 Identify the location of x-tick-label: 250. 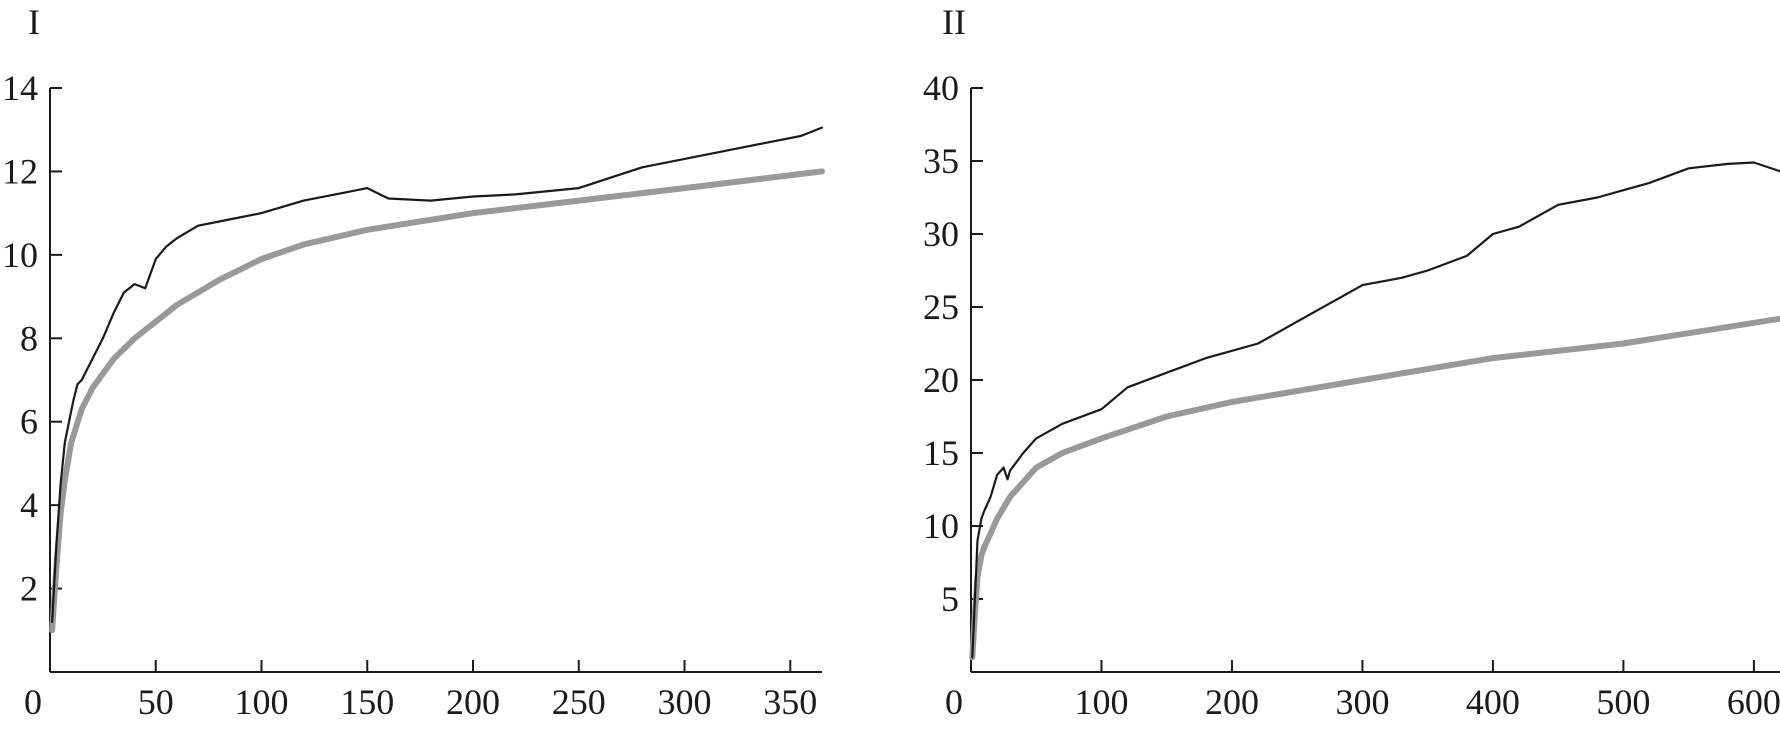
(579, 702).